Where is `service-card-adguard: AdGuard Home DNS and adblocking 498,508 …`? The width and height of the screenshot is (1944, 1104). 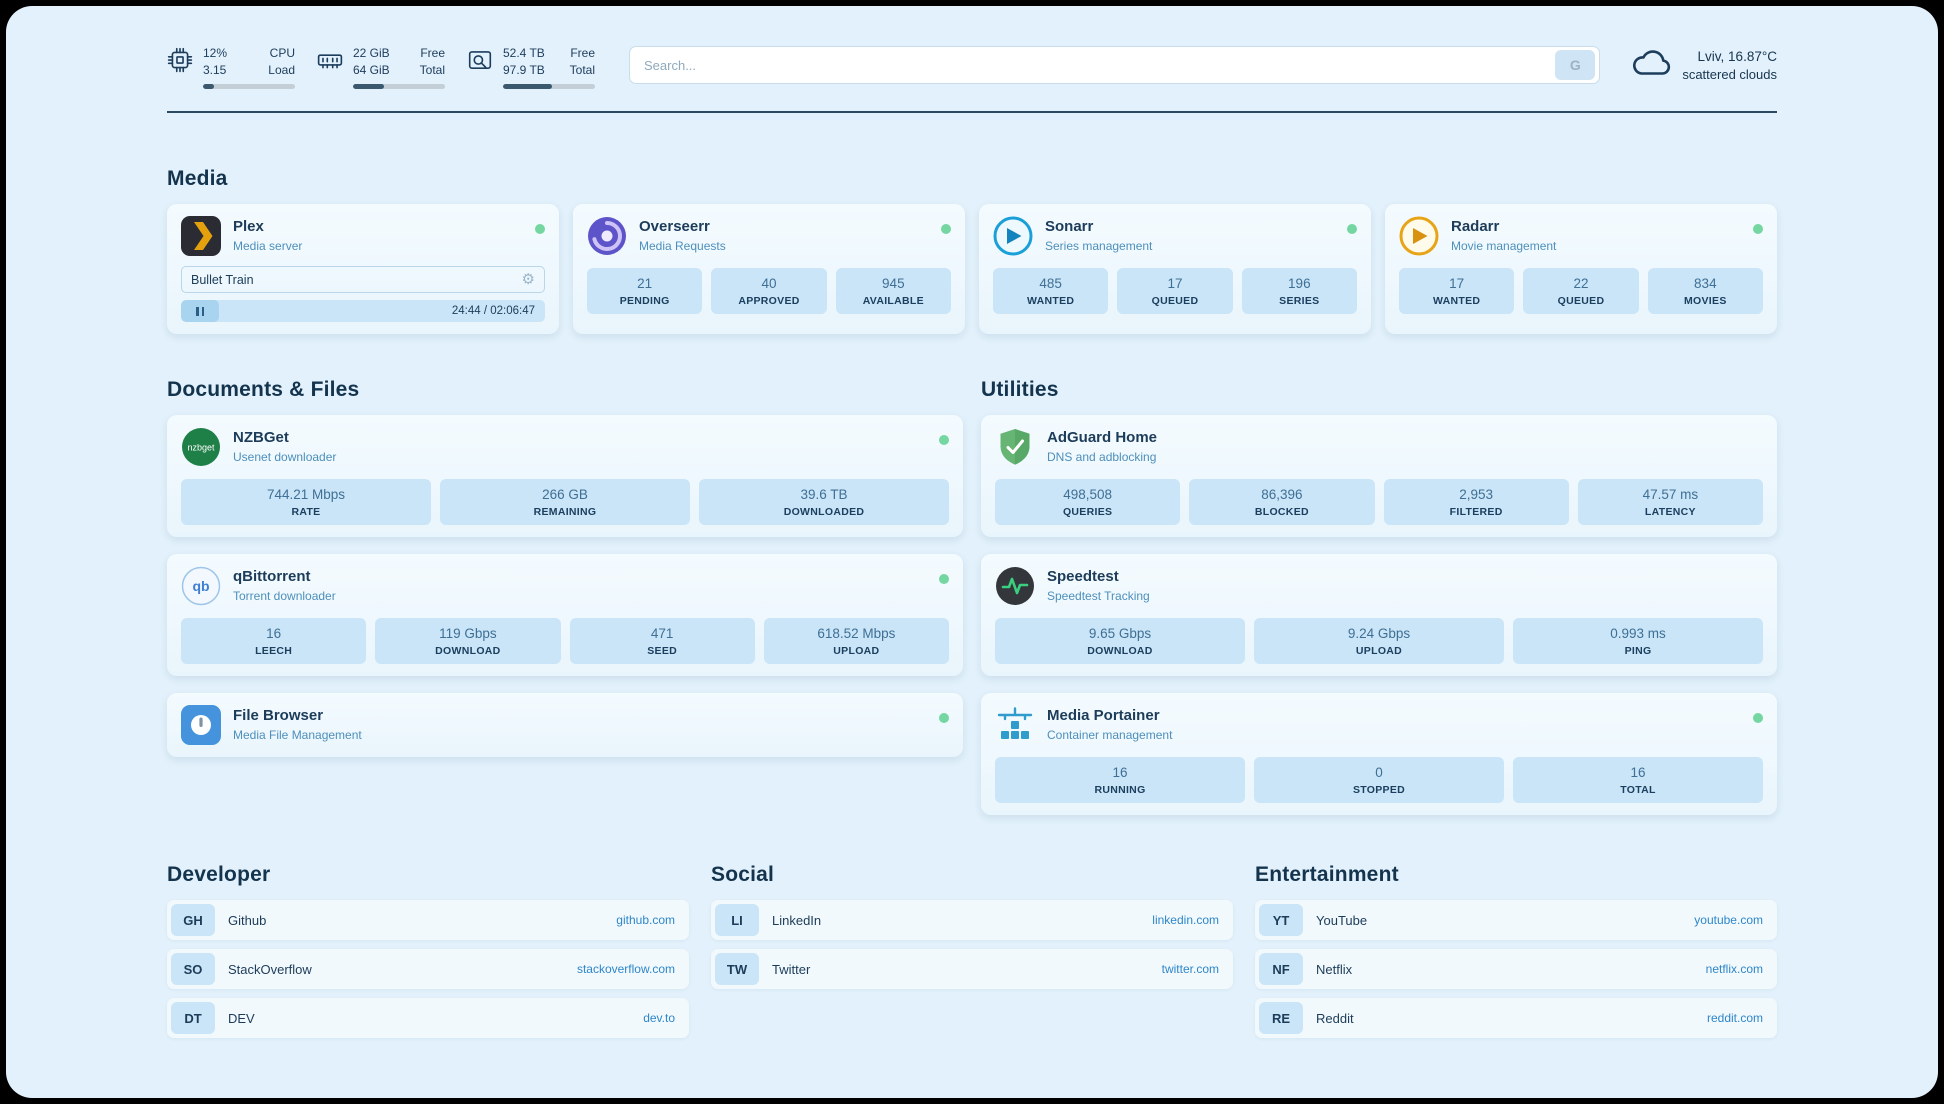 service-card-adguard: AdGuard Home DNS and adblocking 498,508 … is located at coordinates (1379, 476).